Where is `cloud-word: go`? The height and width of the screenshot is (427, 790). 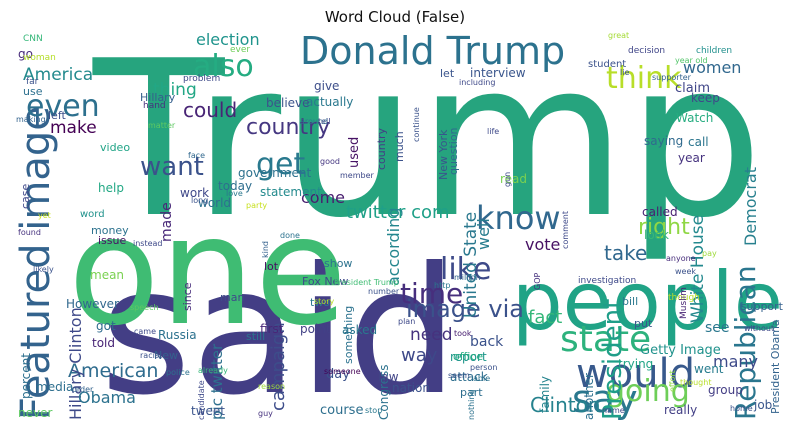
cloud-word: go is located at coordinates (25, 54).